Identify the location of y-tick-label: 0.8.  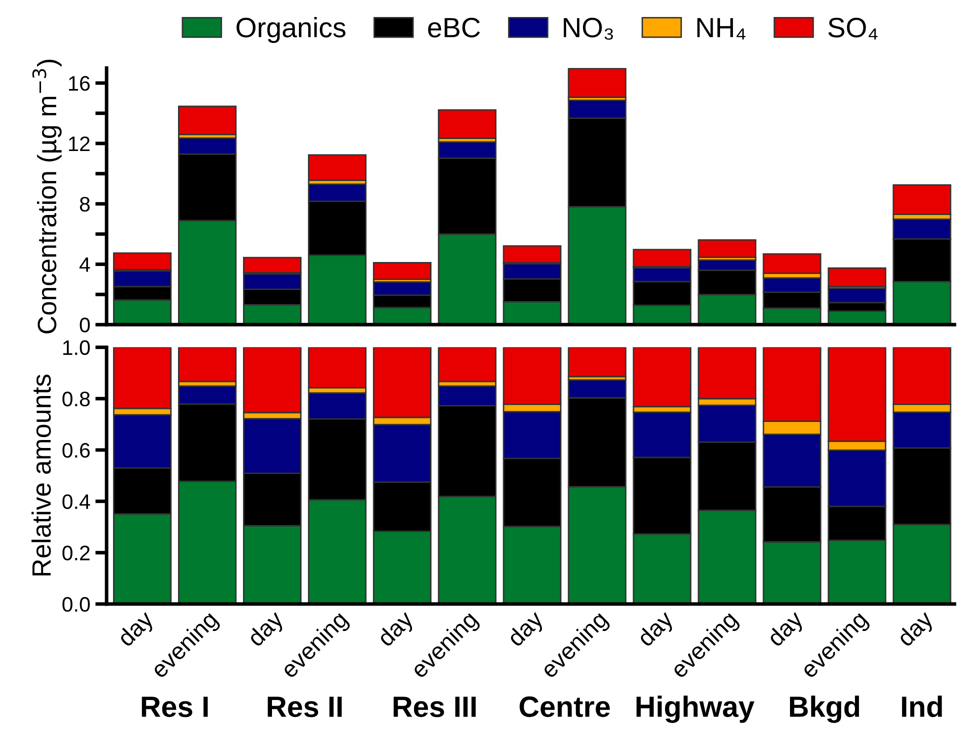
(76, 399).